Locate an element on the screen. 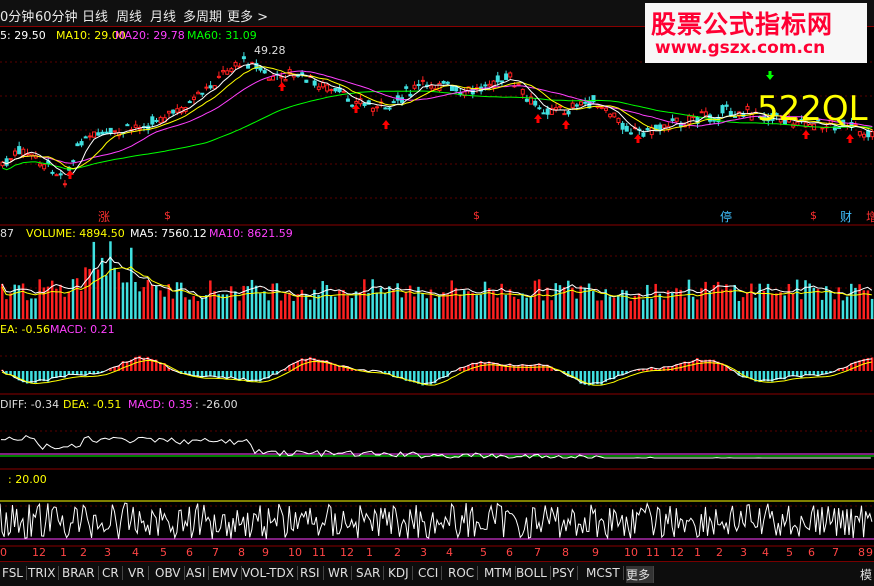 This screenshot has height=586, width=874. indicator-tab-asi: ASI is located at coordinates (197, 573).